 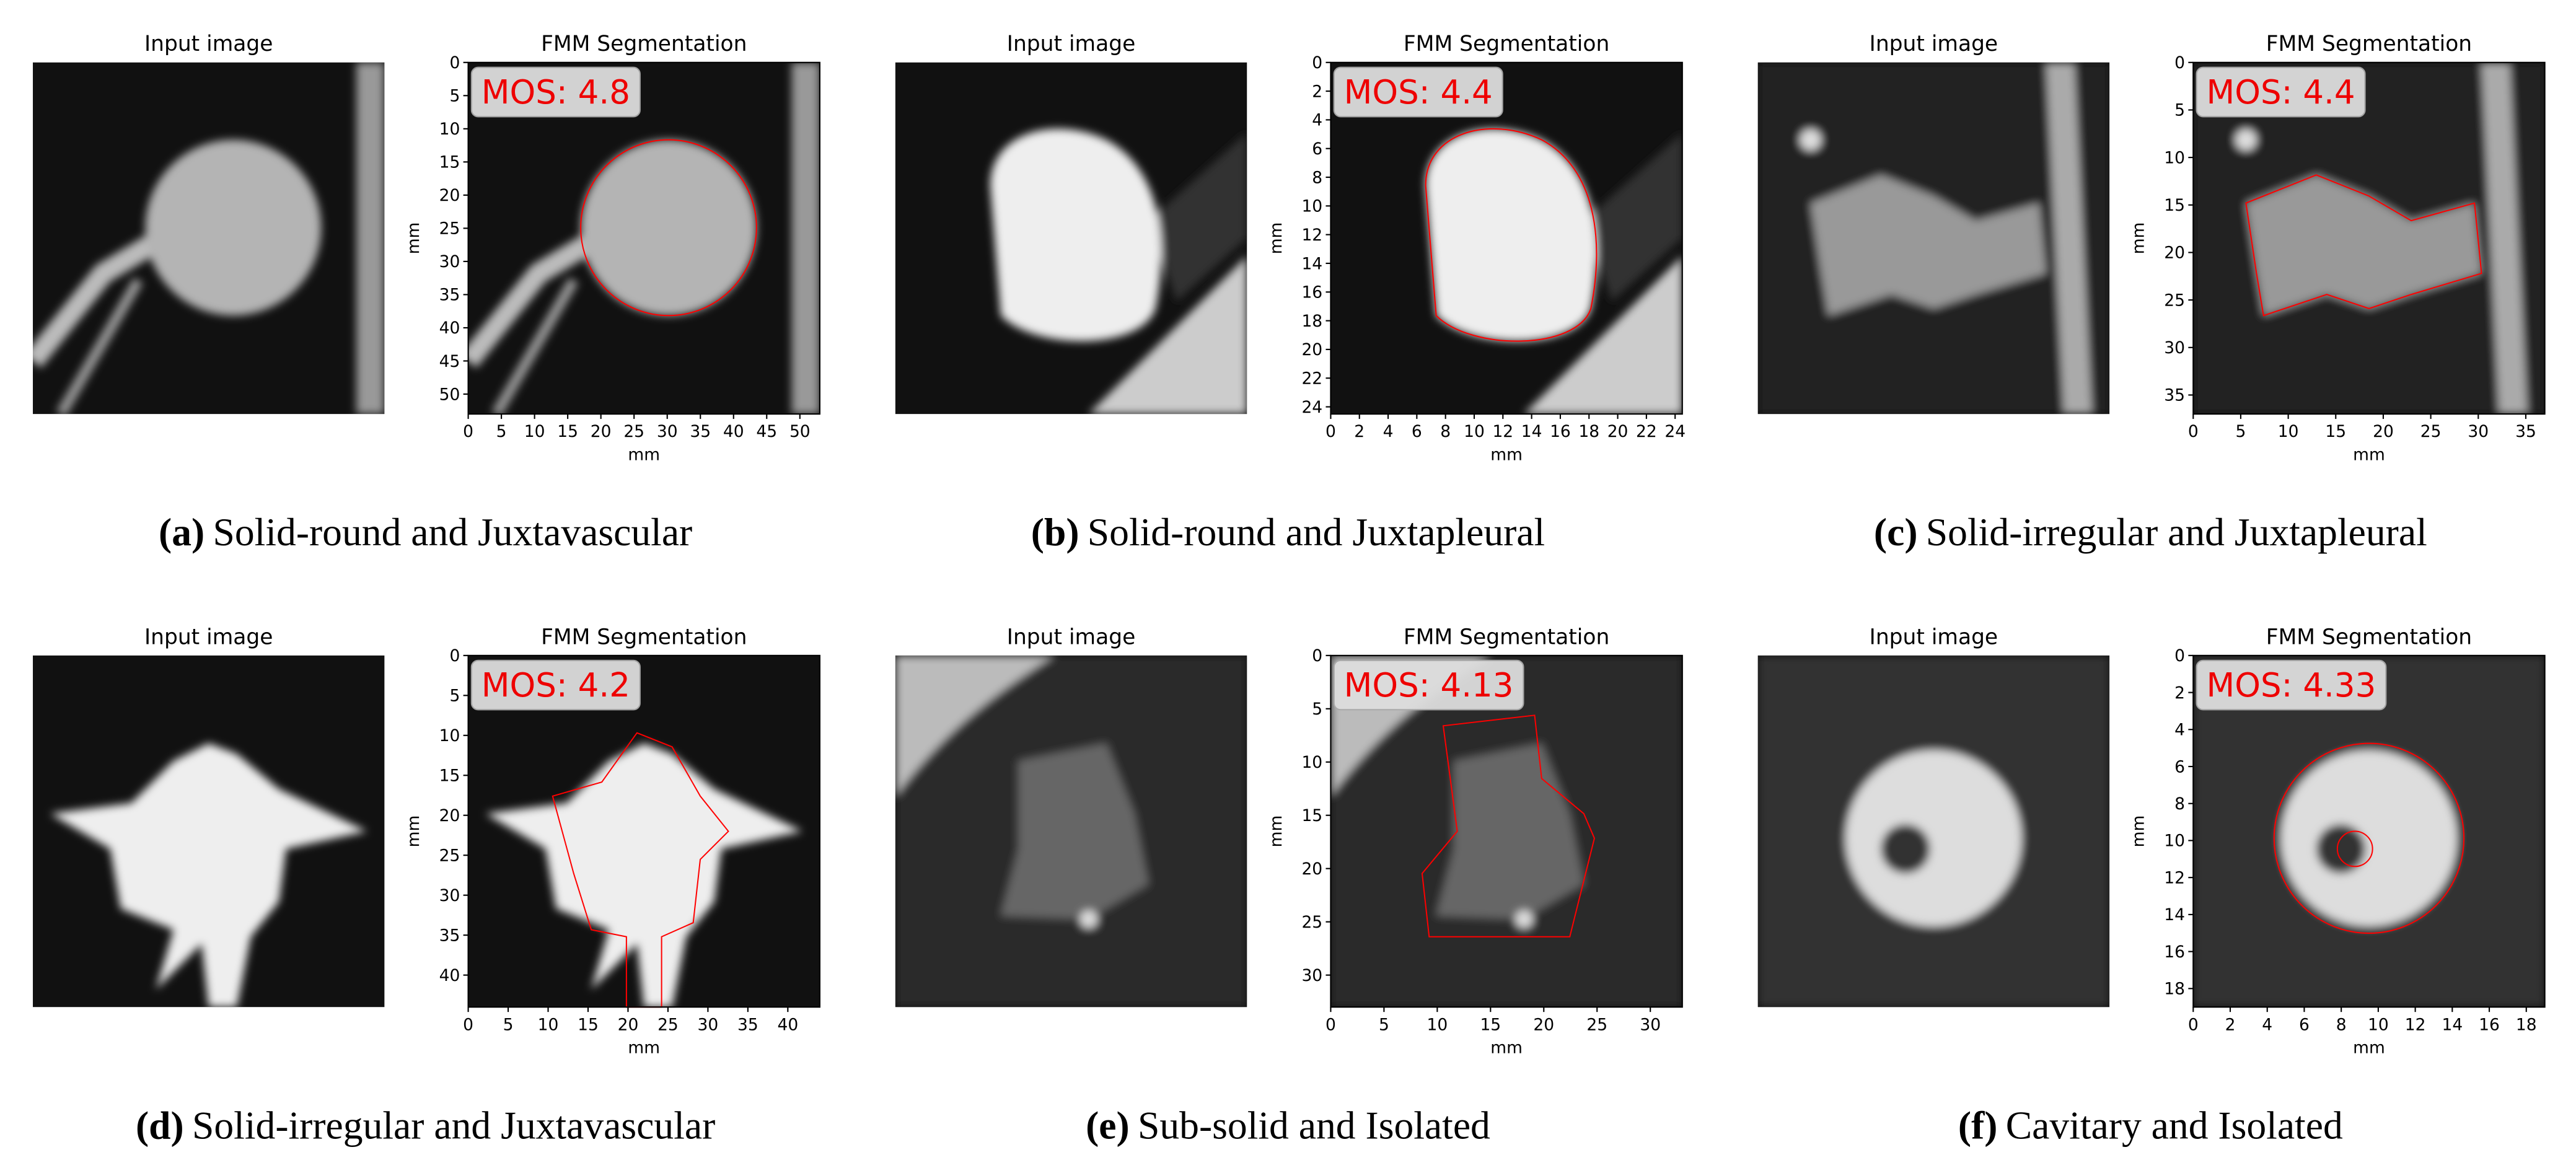 What do you see at coordinates (453, 532) in the screenshot?
I see `caption-text: Solid-round and Juxtavascular` at bounding box center [453, 532].